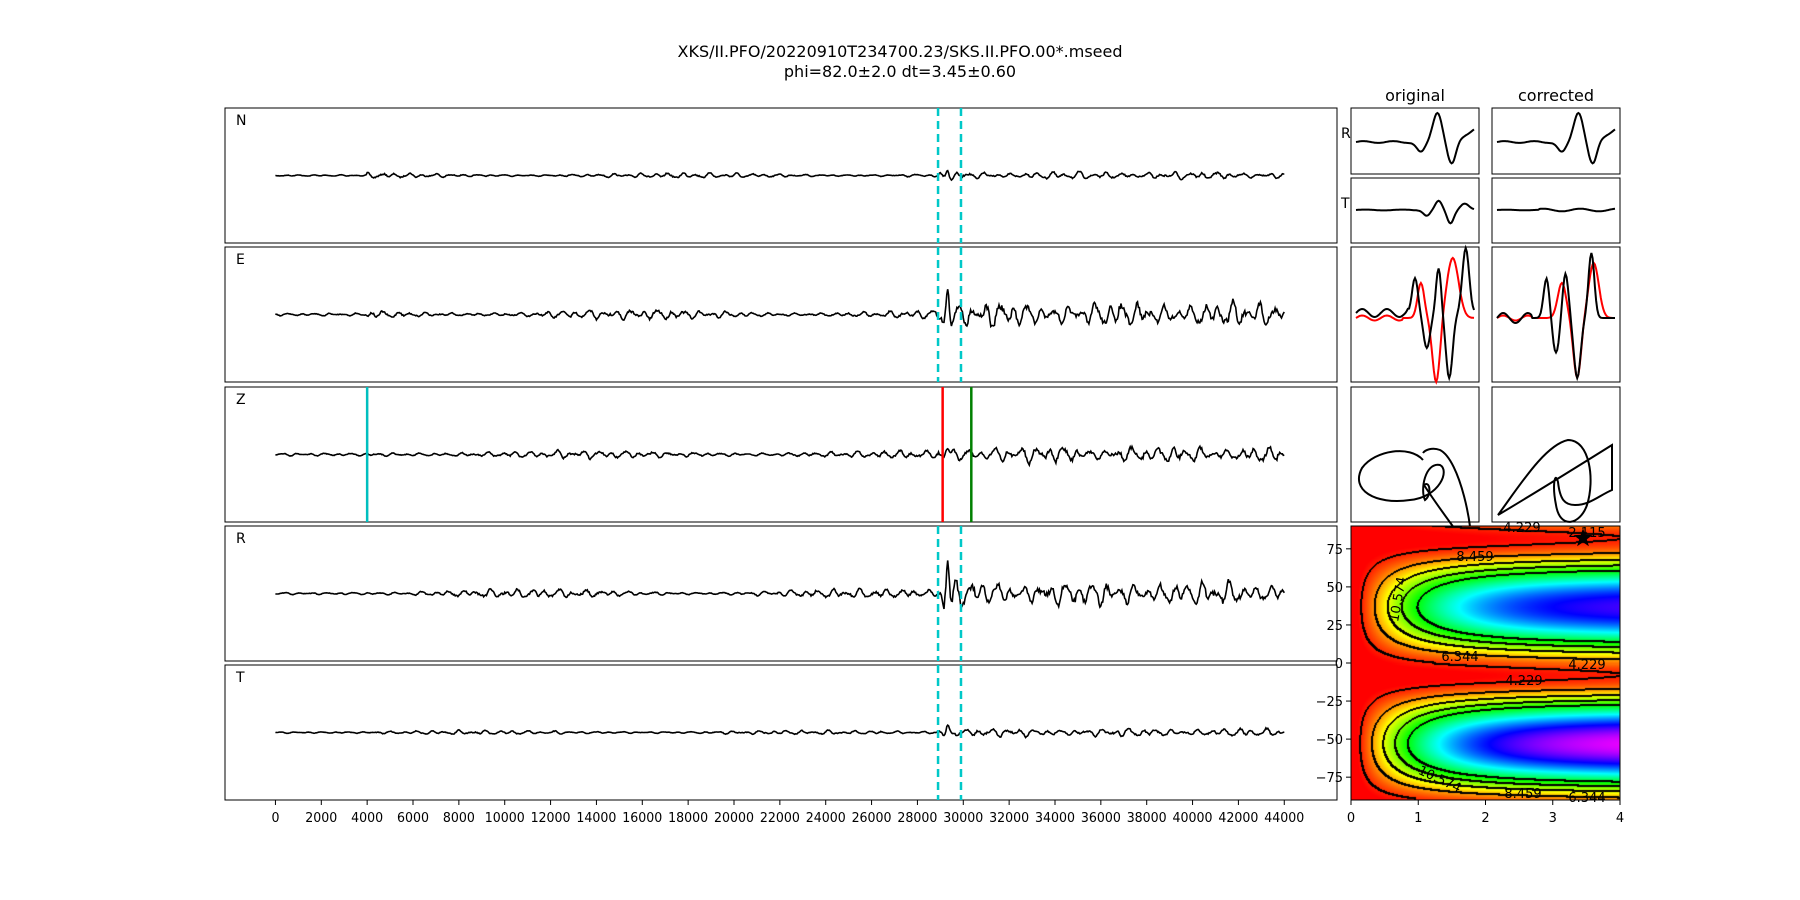  Describe the element at coordinates (241, 121) in the screenshot. I see `panel-label-n: N` at that location.